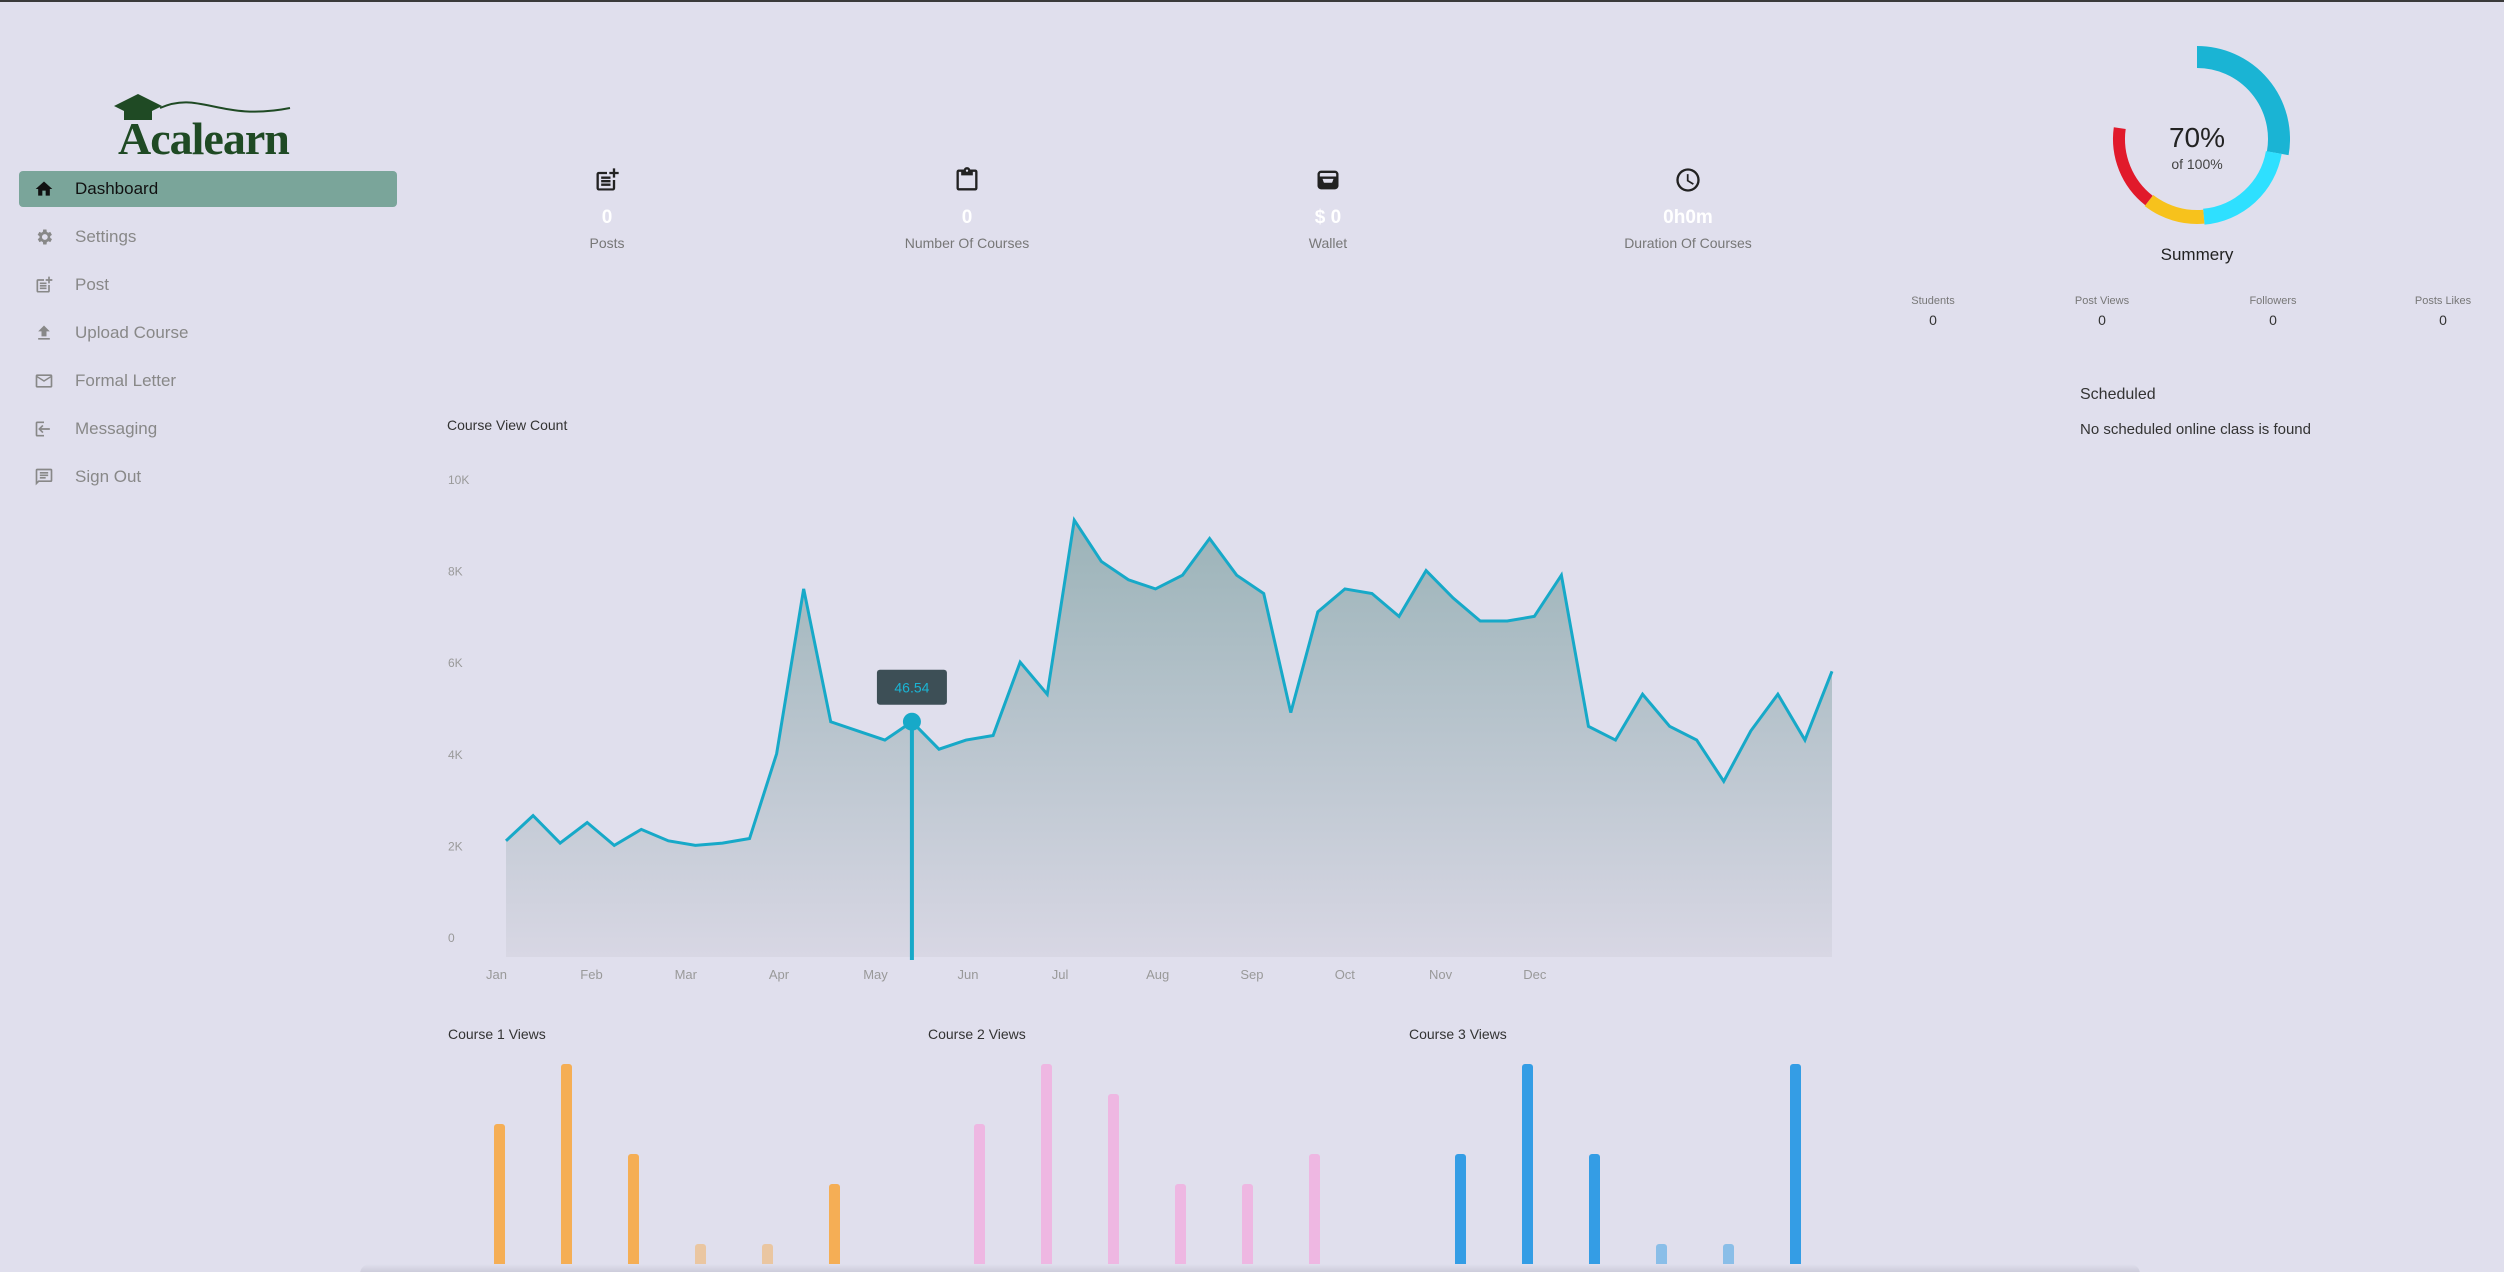 Image resolution: width=2504 pixels, height=1272 pixels. What do you see at coordinates (967, 182) in the screenshot?
I see `clipboard-icon` at bounding box center [967, 182].